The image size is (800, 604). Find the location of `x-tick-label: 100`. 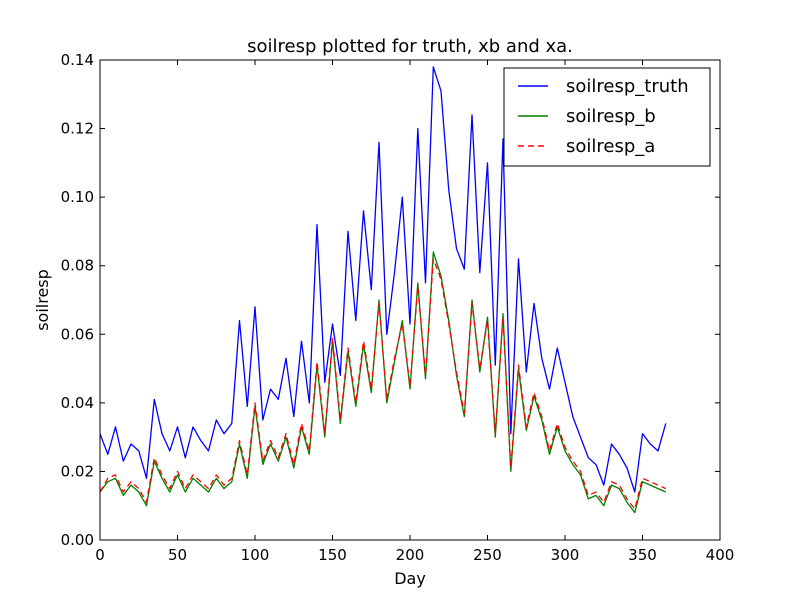

x-tick-label: 100 is located at coordinates (255, 555).